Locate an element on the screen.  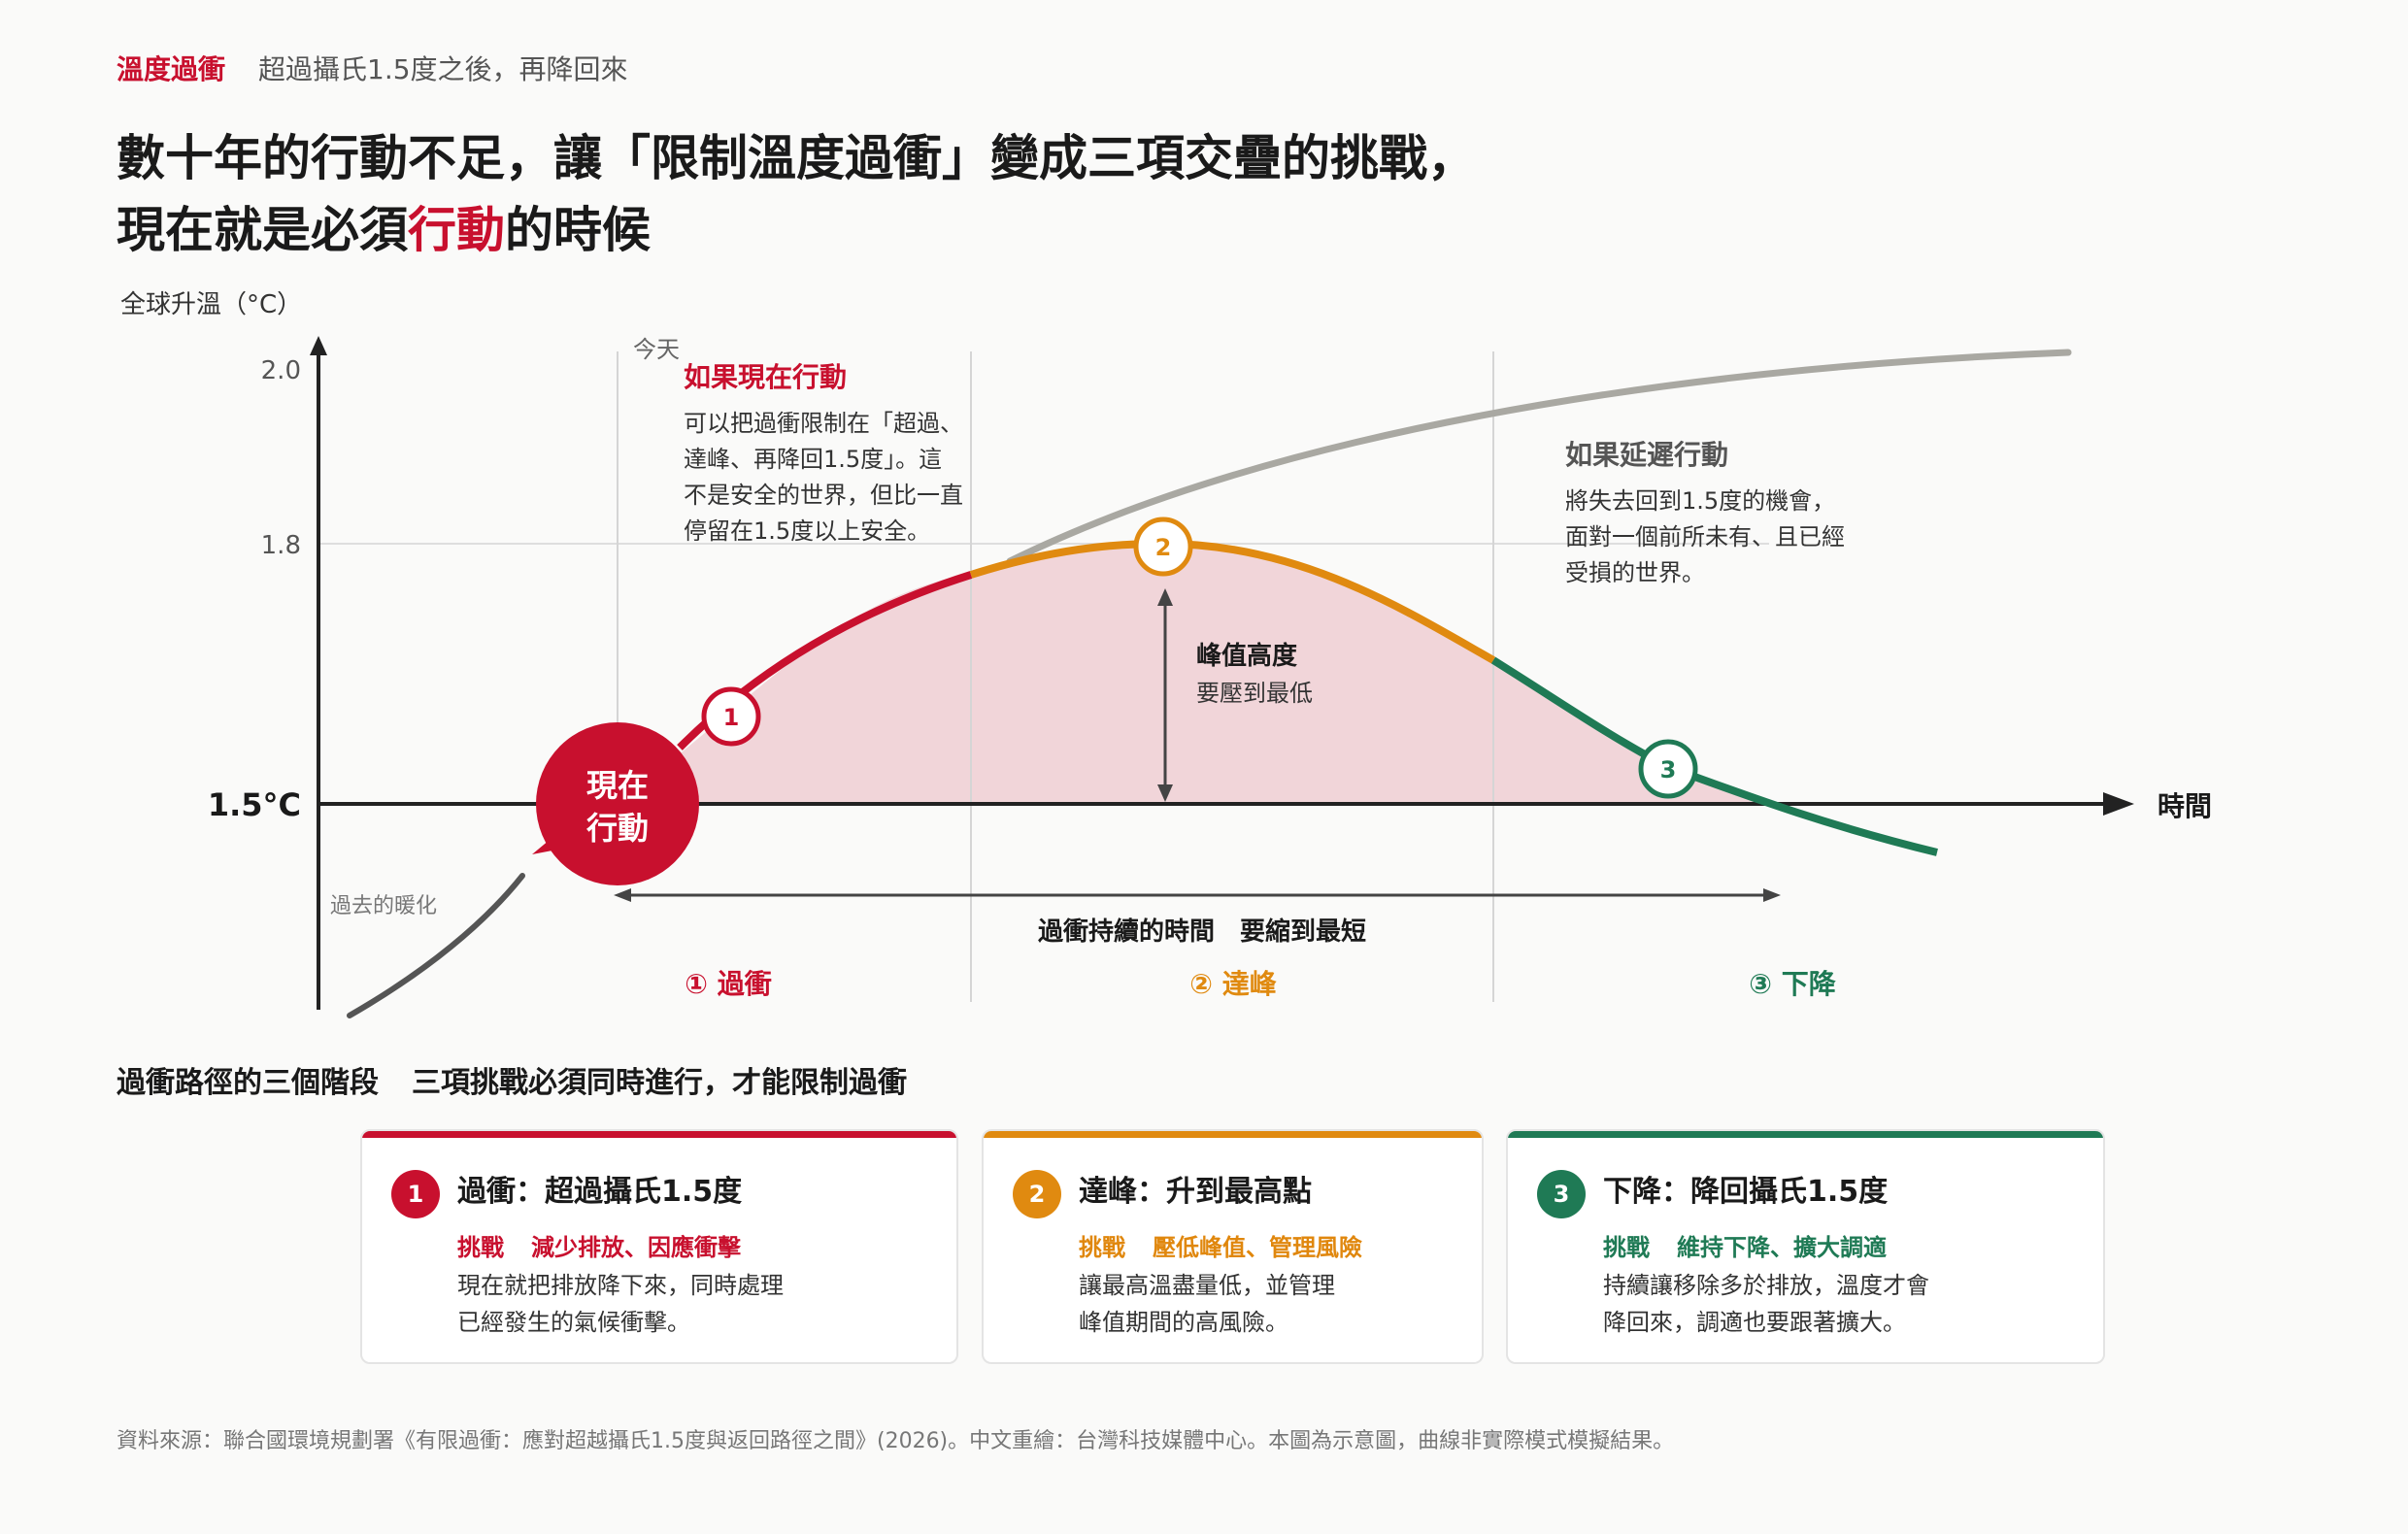
headline-line2-post: 的時候 is located at coordinates (578, 230).